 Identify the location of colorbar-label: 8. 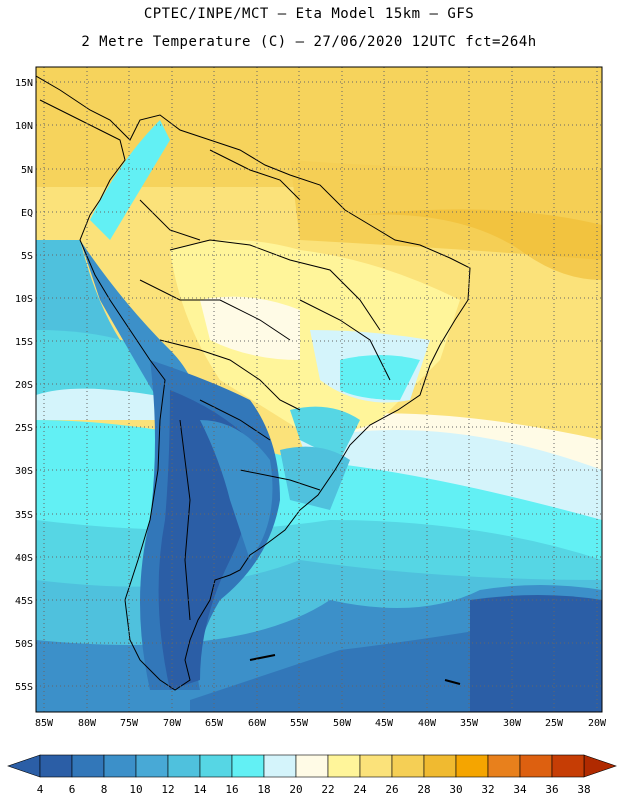
(104, 789).